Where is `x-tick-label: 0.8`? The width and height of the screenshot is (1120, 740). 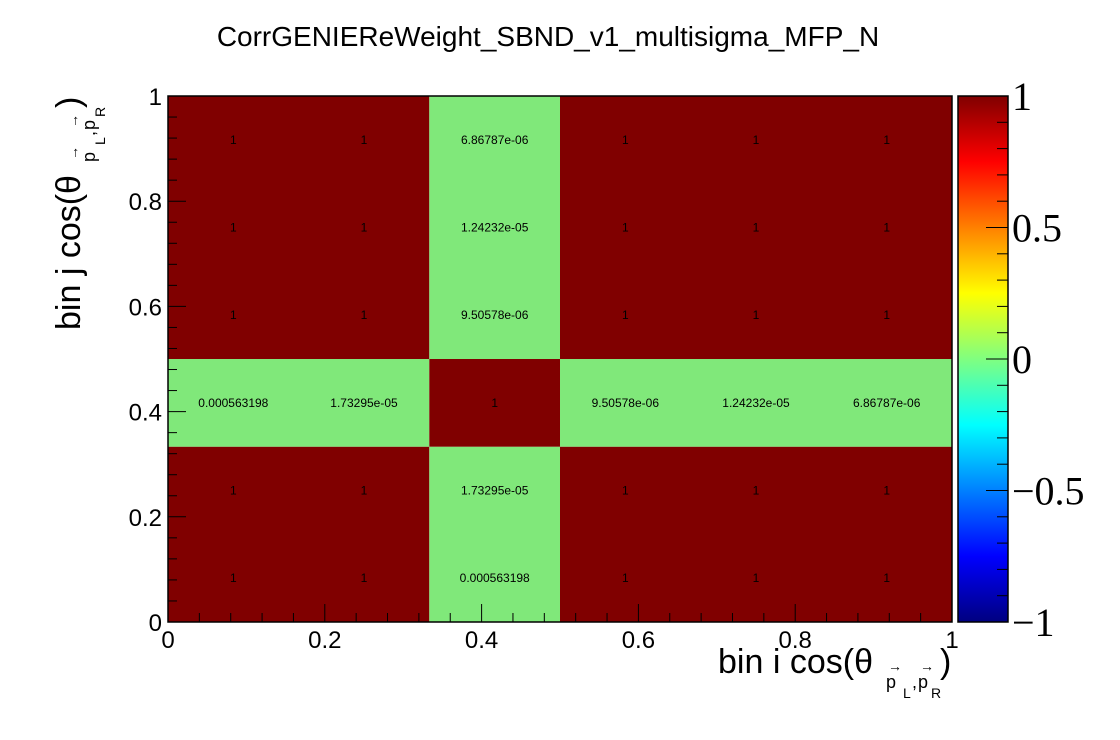
x-tick-label: 0.8 is located at coordinates (795, 640).